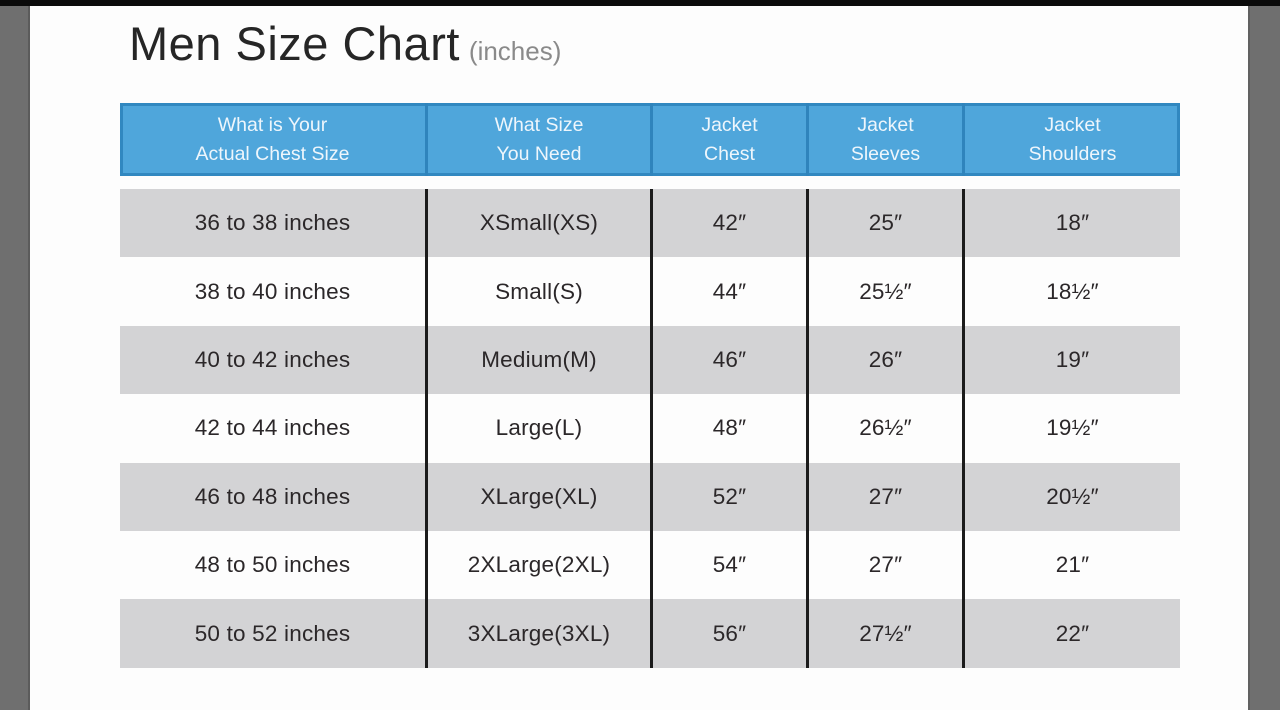  I want to click on cell-jacket-sleeves: 26½″, so click(884, 428).